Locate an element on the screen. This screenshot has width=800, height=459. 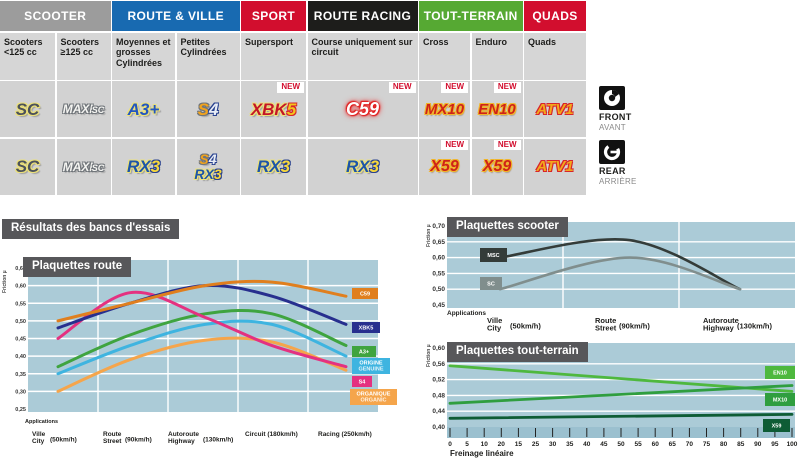
svg-text: ORGANIC is located at coordinates (374, 401).